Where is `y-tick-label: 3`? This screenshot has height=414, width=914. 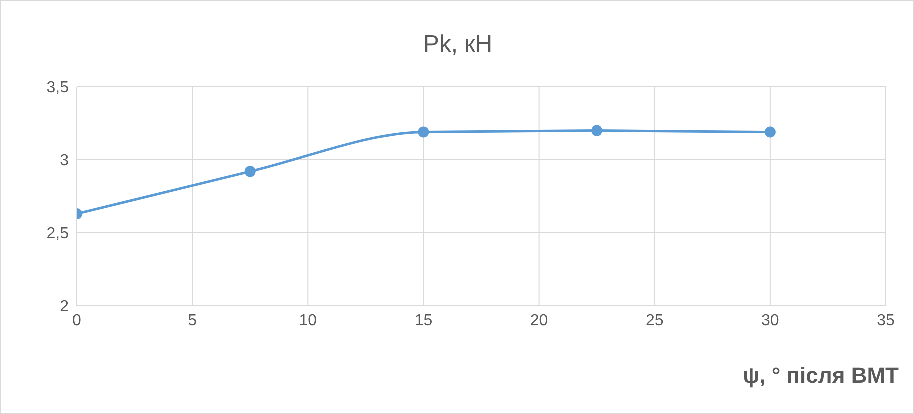 y-tick-label: 3 is located at coordinates (65, 161).